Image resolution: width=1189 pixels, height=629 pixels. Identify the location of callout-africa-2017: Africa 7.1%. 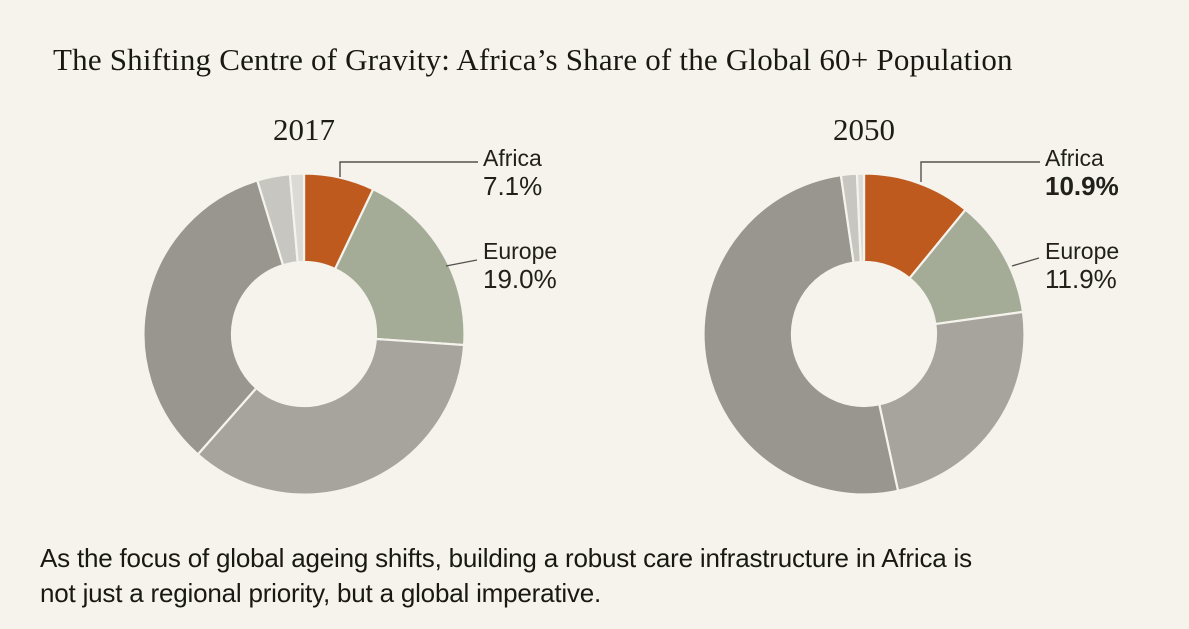
(512, 172).